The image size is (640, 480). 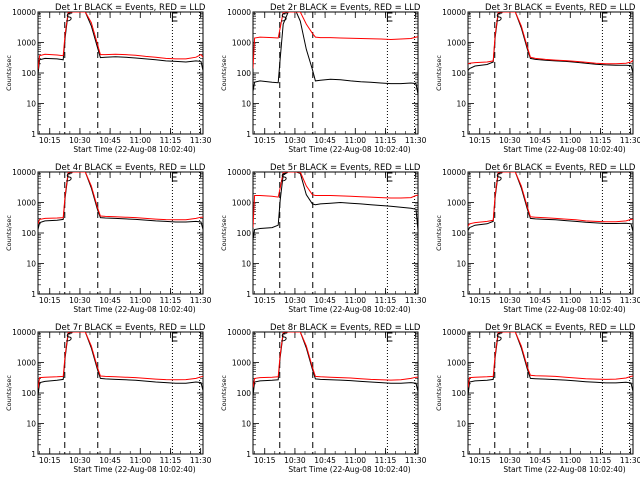 What do you see at coordinates (560, 8) in the screenshot?
I see `panel-title: Det 3r BLACK = Events, RED = LLD` at bounding box center [560, 8].